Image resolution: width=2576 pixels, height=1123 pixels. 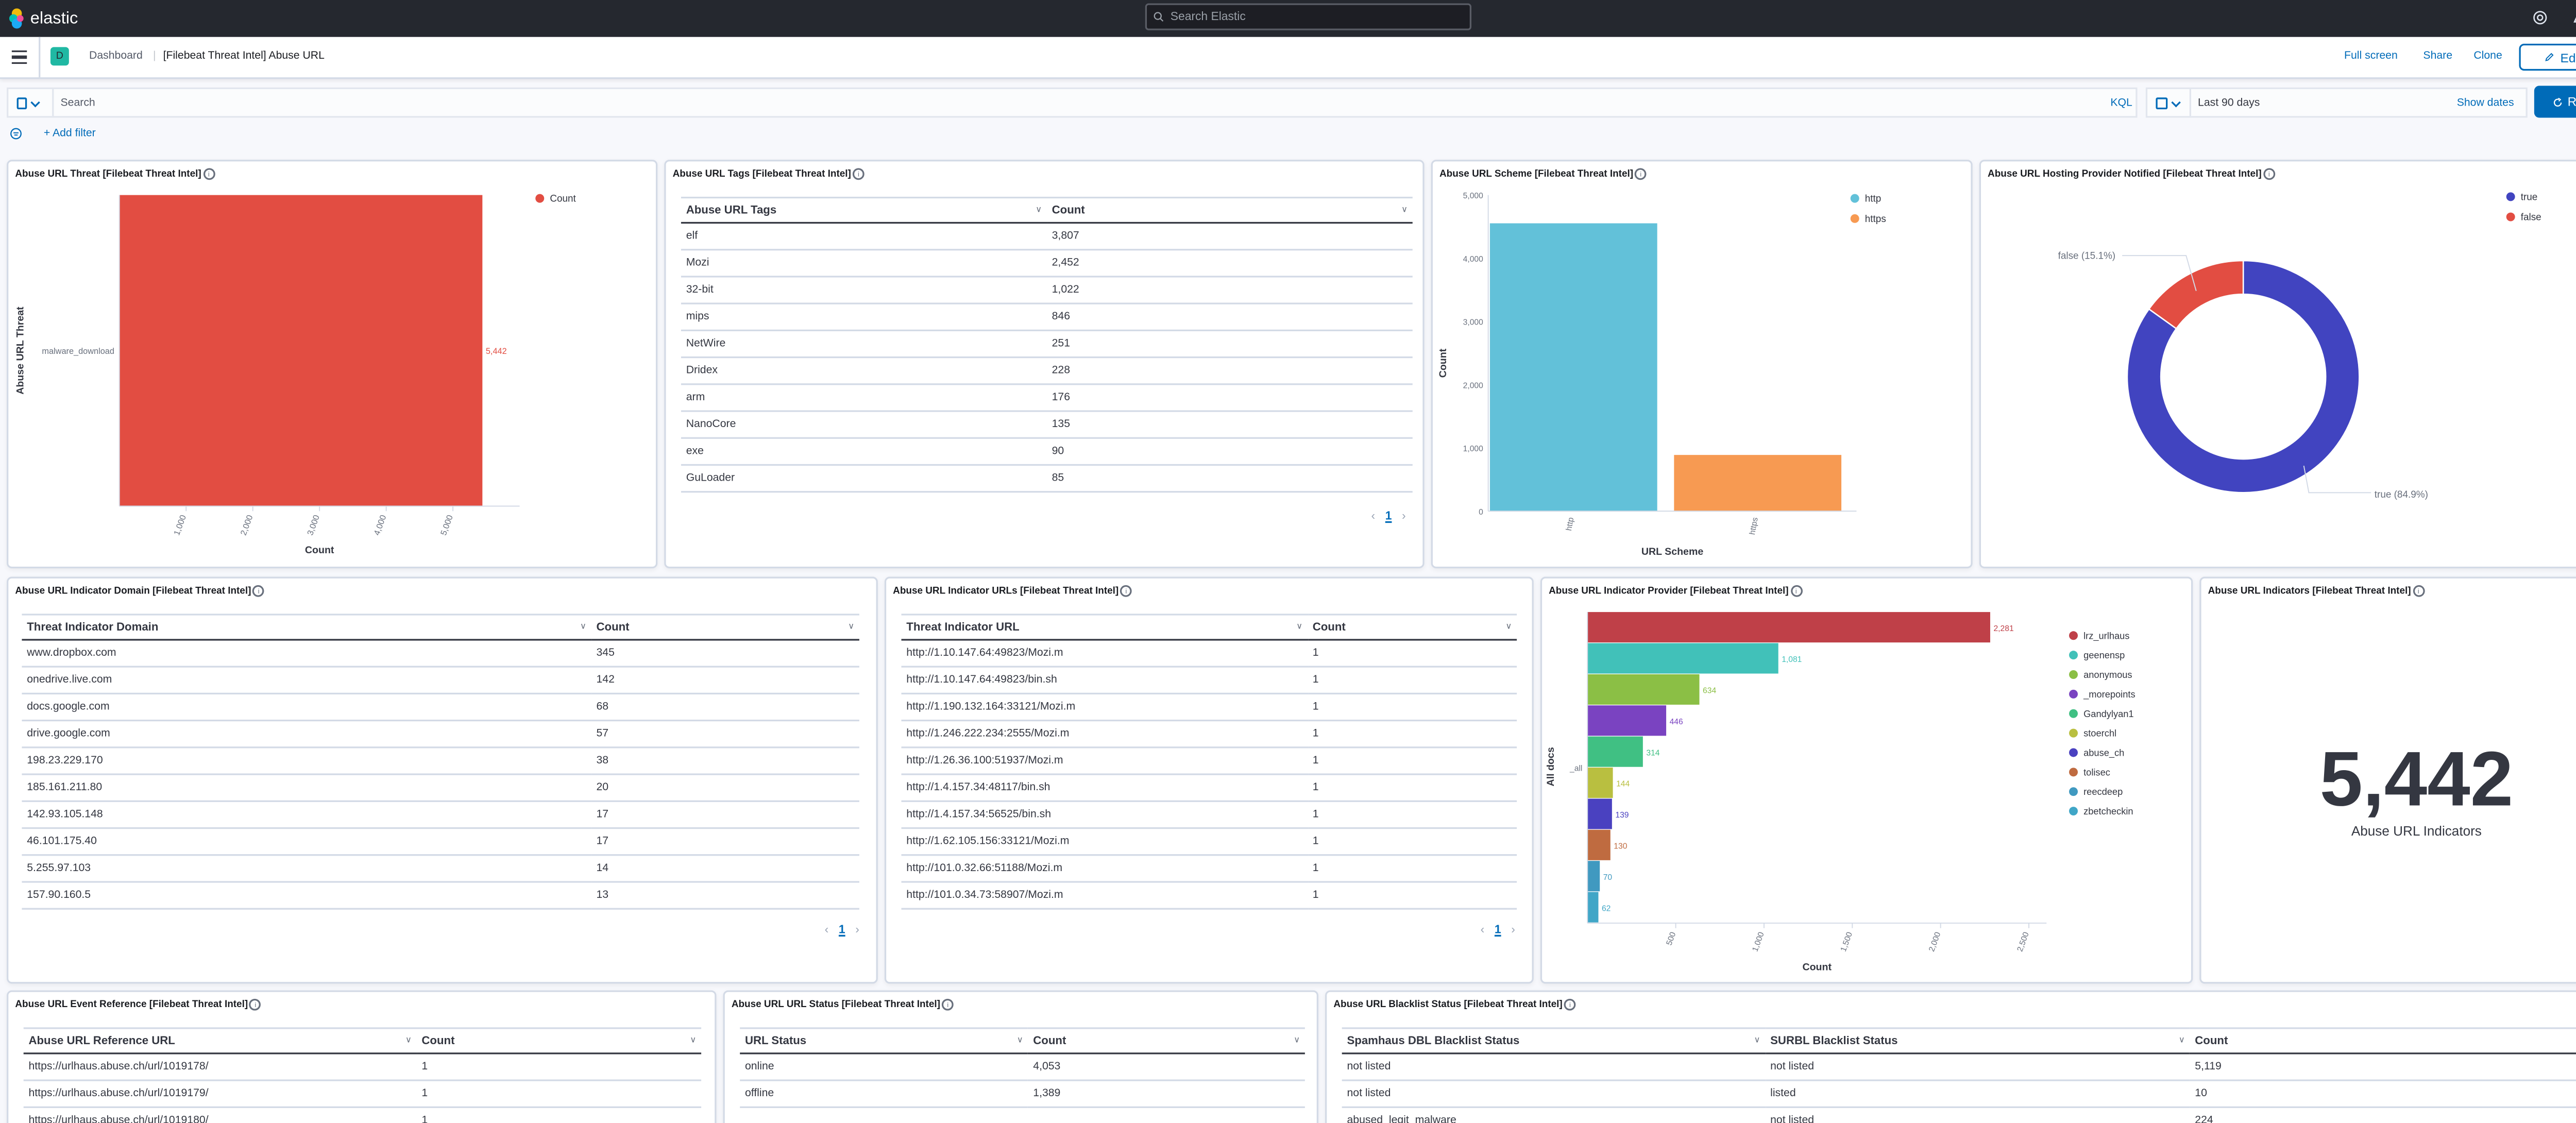 I want to click on table-cell: elf, so click(x=864, y=237).